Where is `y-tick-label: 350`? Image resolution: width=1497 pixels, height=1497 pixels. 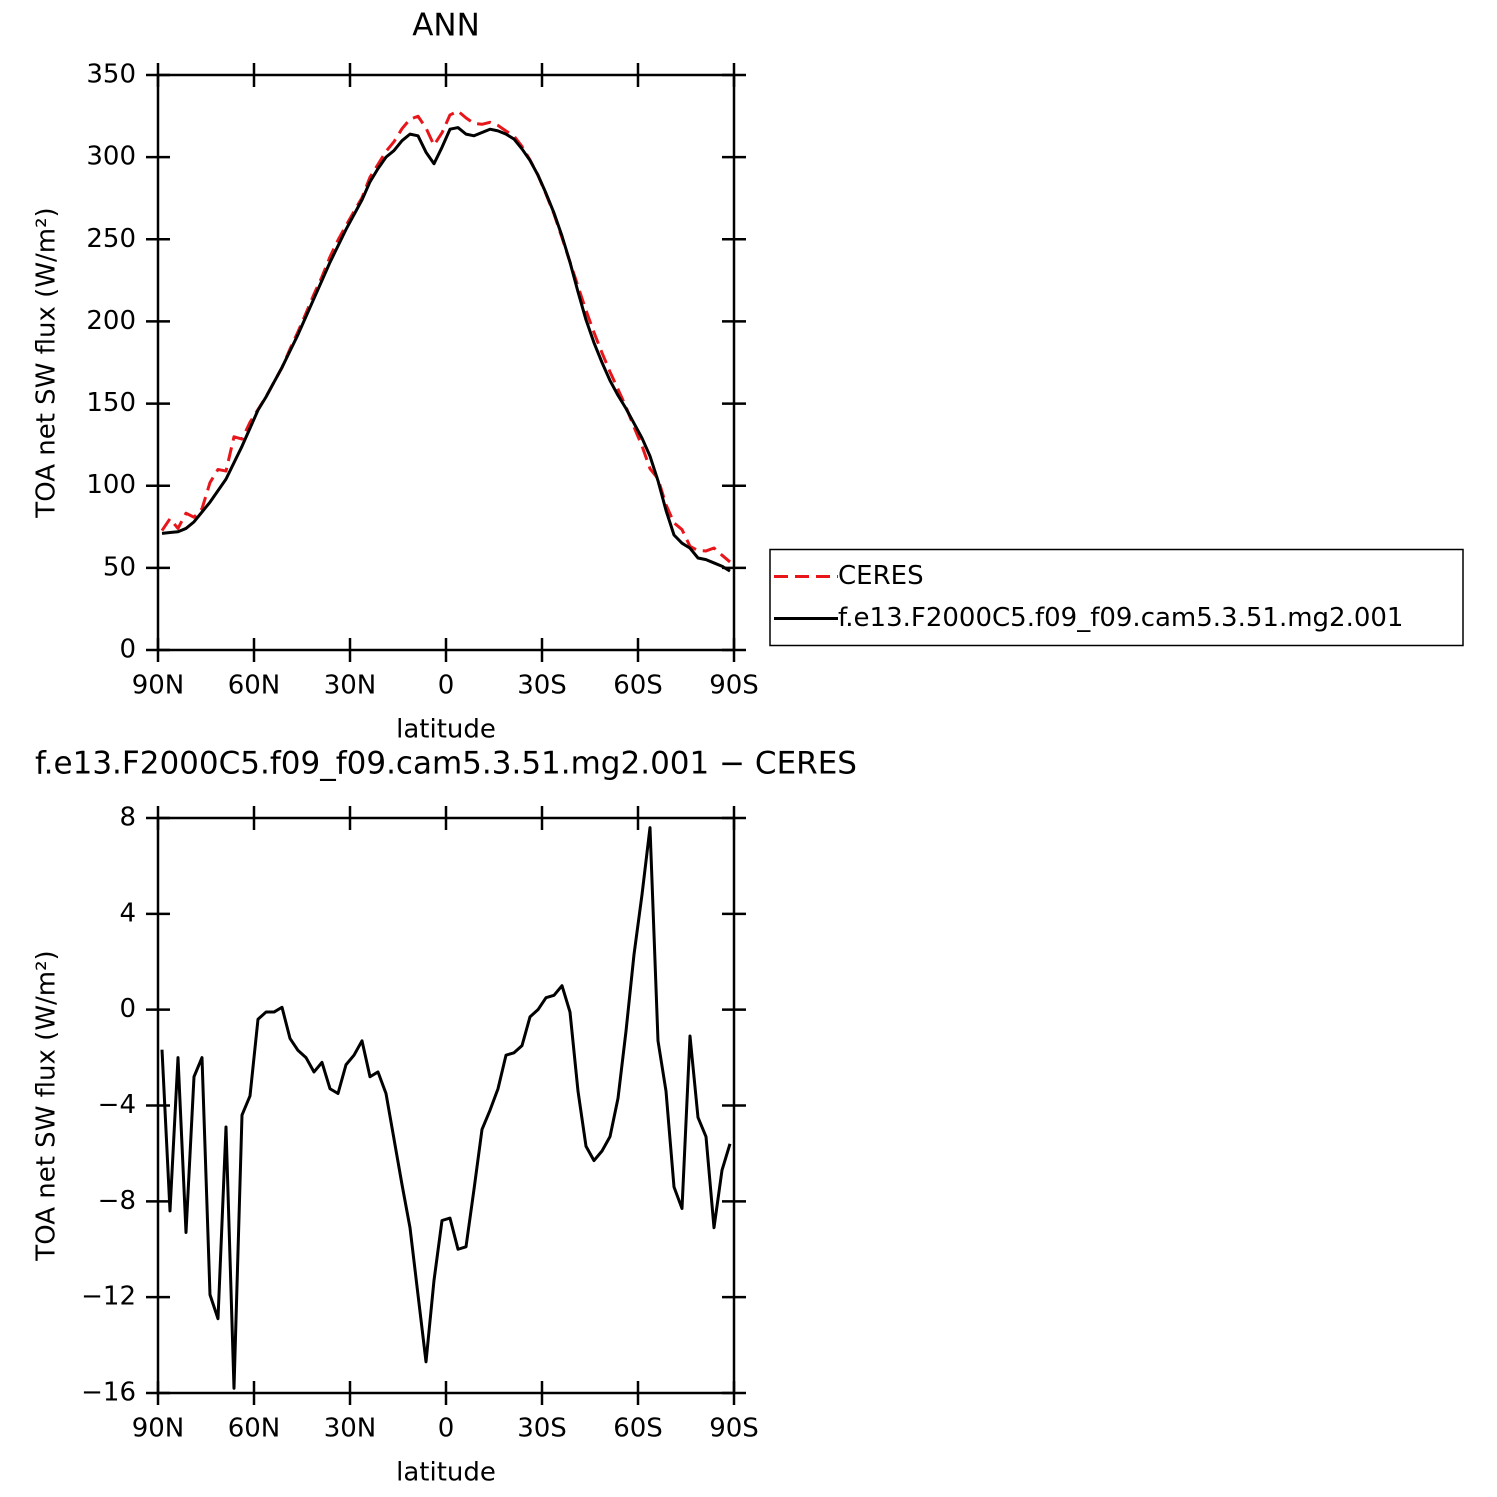
y-tick-label: 350 is located at coordinates (111, 75).